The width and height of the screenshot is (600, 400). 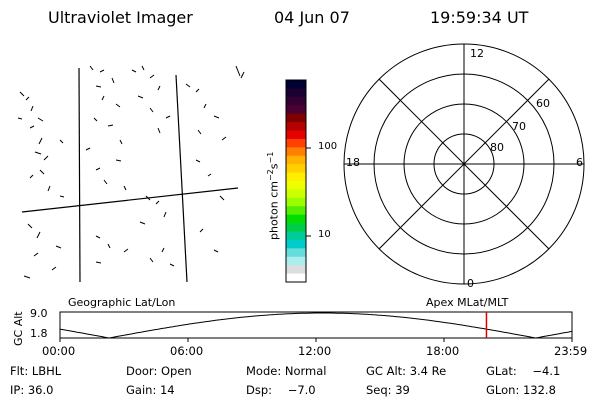 What do you see at coordinates (521, 390) in the screenshot?
I see `glon-info: GLon: 132.8` at bounding box center [521, 390].